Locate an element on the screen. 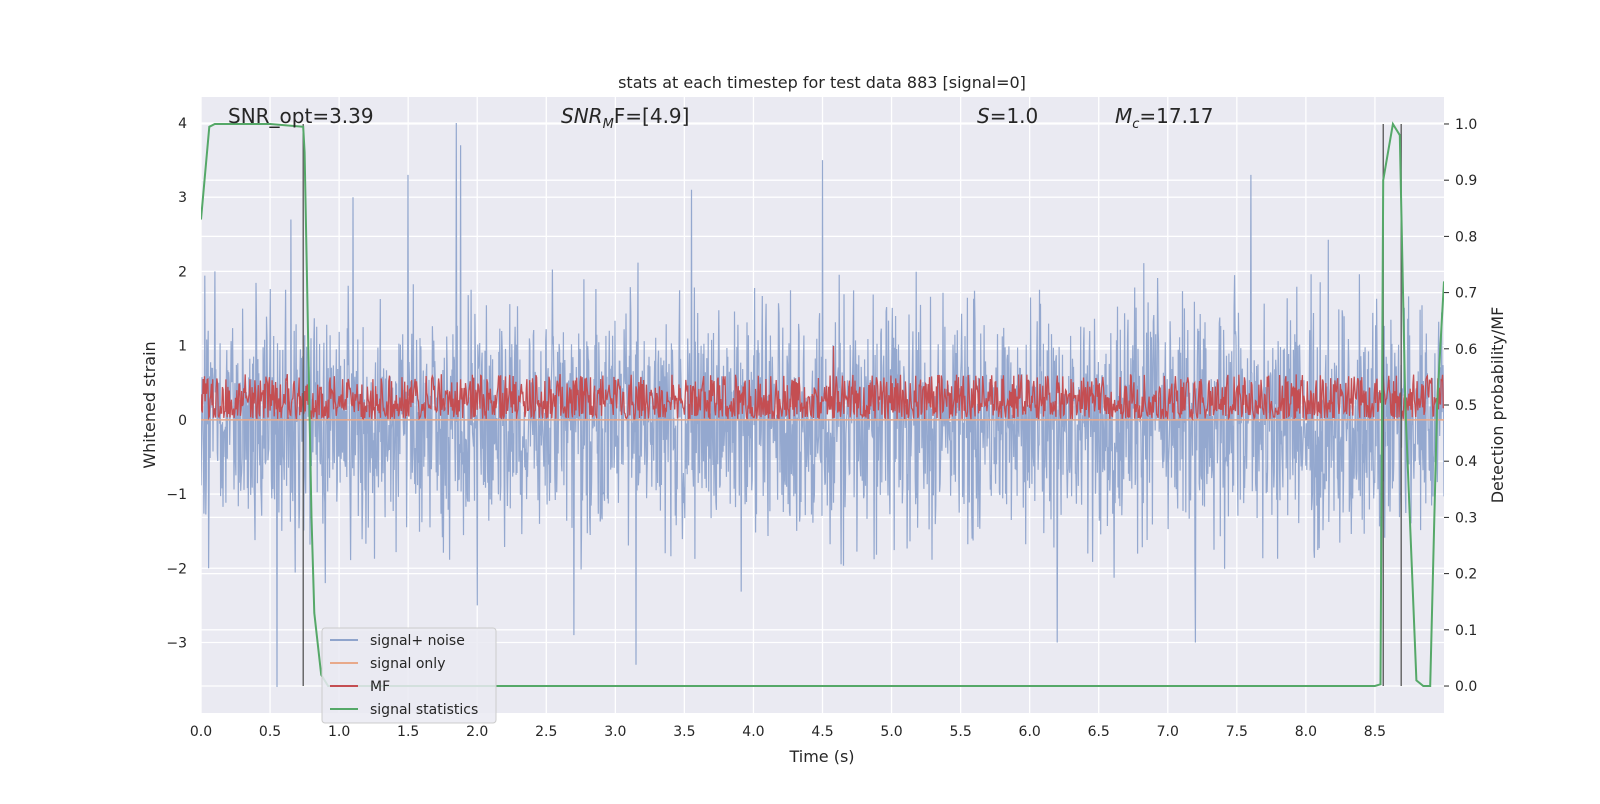  y-right-tick-label: 0.8 is located at coordinates (1466, 237).